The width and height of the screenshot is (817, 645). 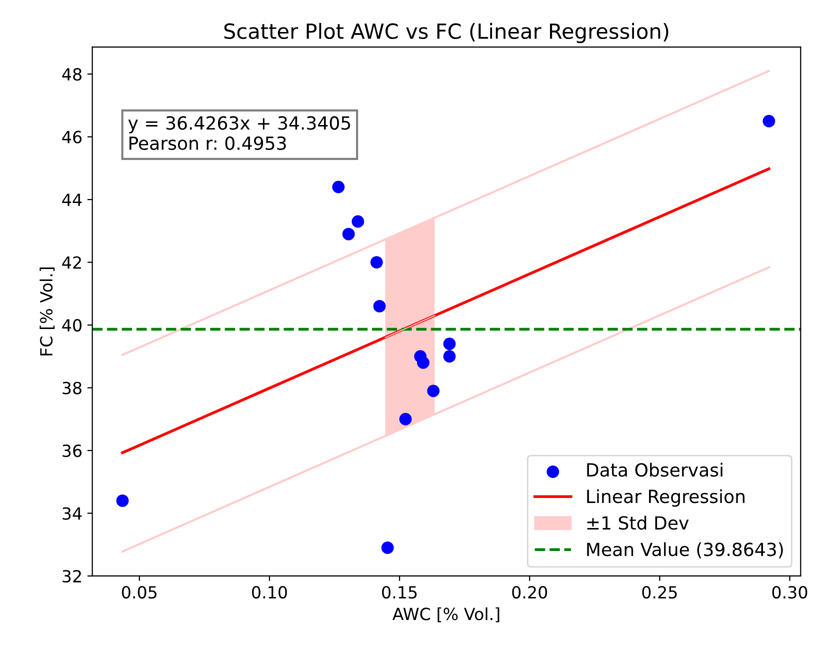 I want to click on legend-label: Data Observasi, so click(x=654, y=469).